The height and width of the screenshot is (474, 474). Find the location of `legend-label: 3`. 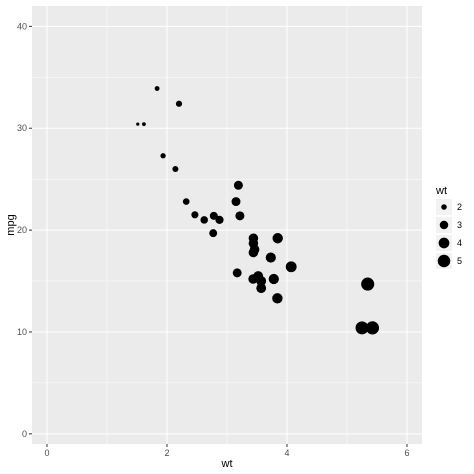

legend-label: 3 is located at coordinates (459, 225).